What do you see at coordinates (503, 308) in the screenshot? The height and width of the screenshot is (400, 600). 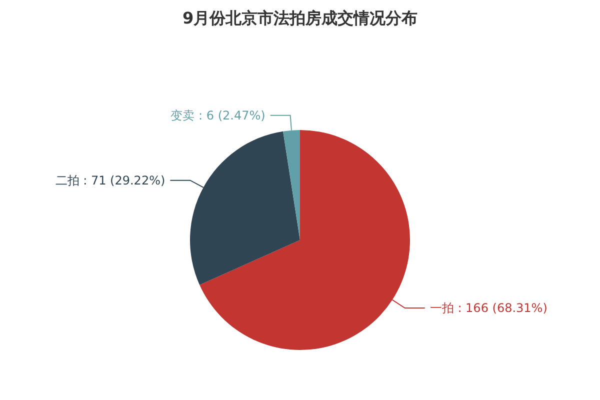 I see `data-label: : 166 (68.31%)` at bounding box center [503, 308].